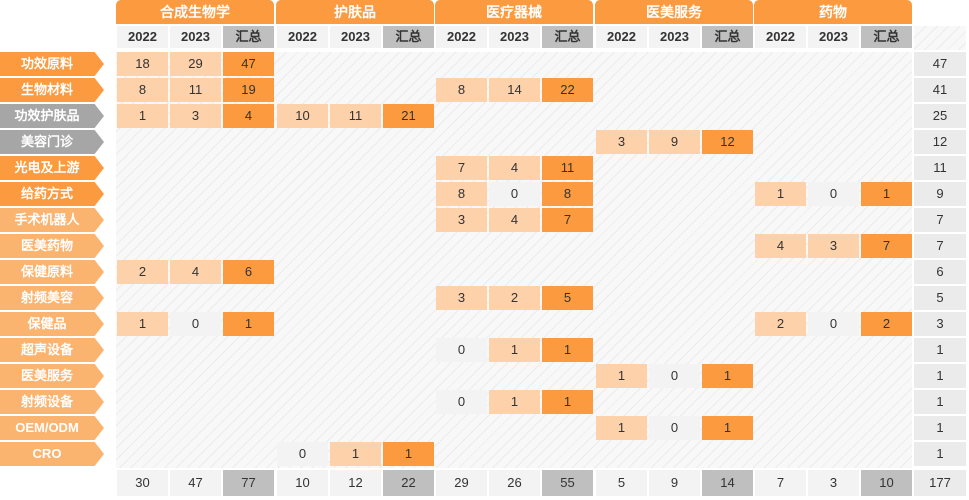 Image resolution: width=969 pixels, height=500 pixels. What do you see at coordinates (52, 272) in the screenshot?
I see `row-label: 保健原料` at bounding box center [52, 272].